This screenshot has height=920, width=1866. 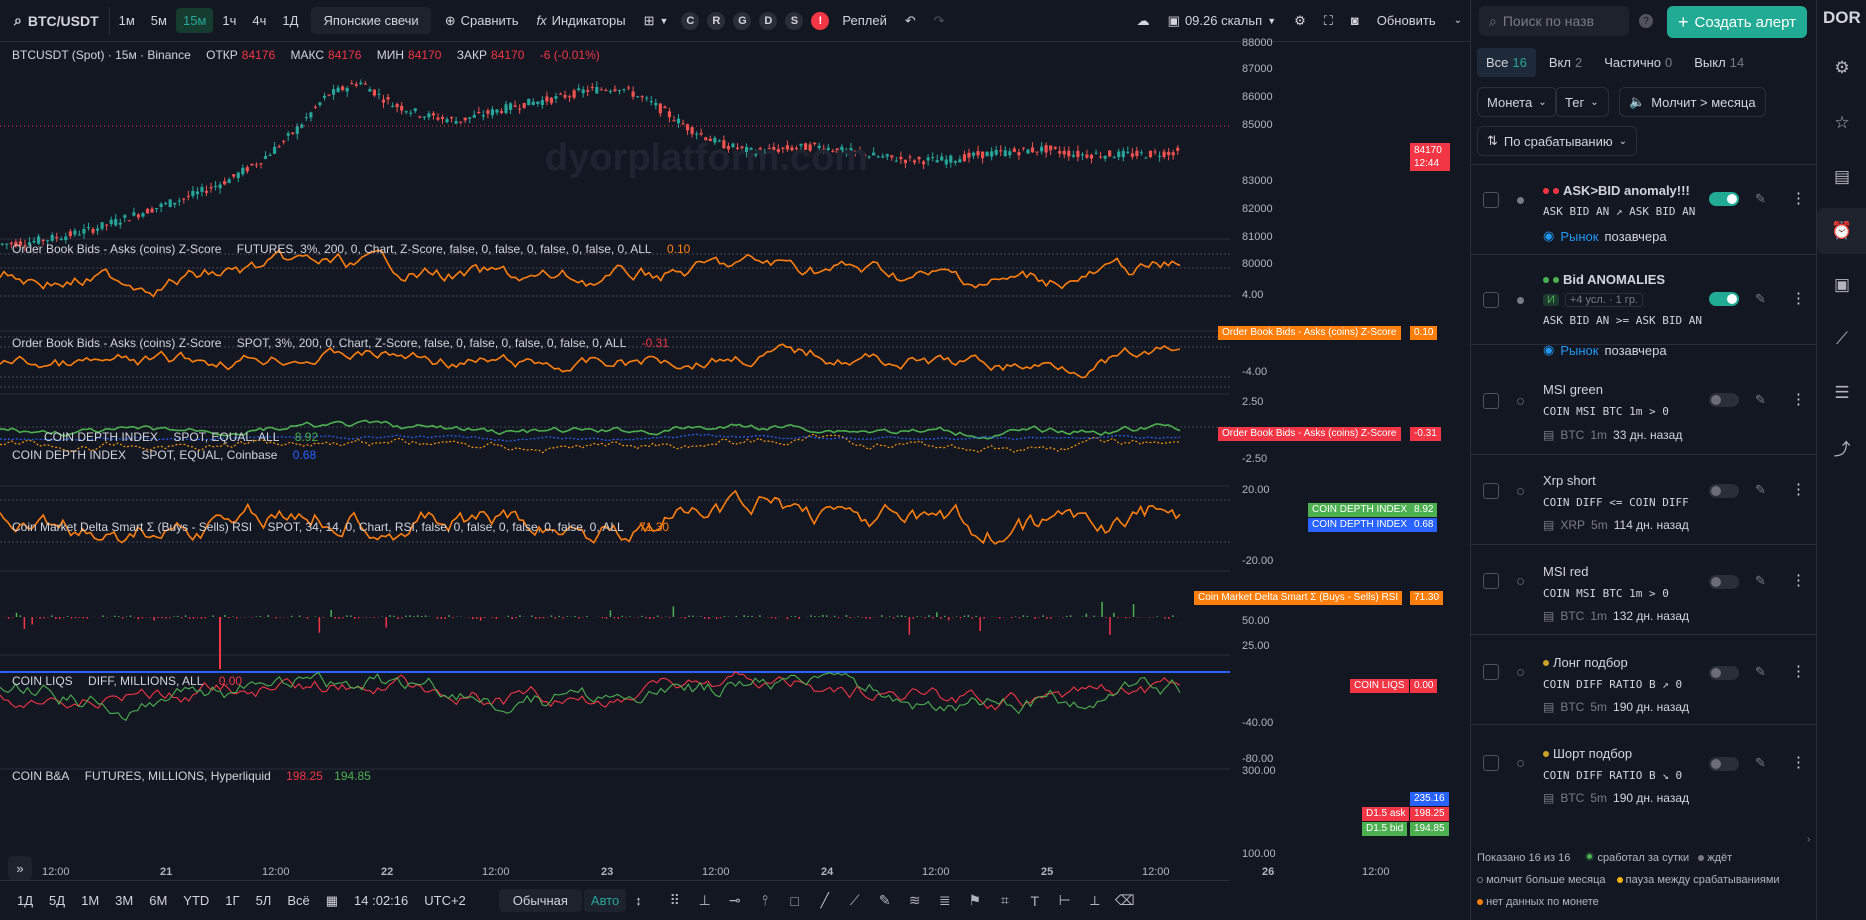 What do you see at coordinates (1004, 900) in the screenshot?
I see `frame-icon: ⌗` at bounding box center [1004, 900].